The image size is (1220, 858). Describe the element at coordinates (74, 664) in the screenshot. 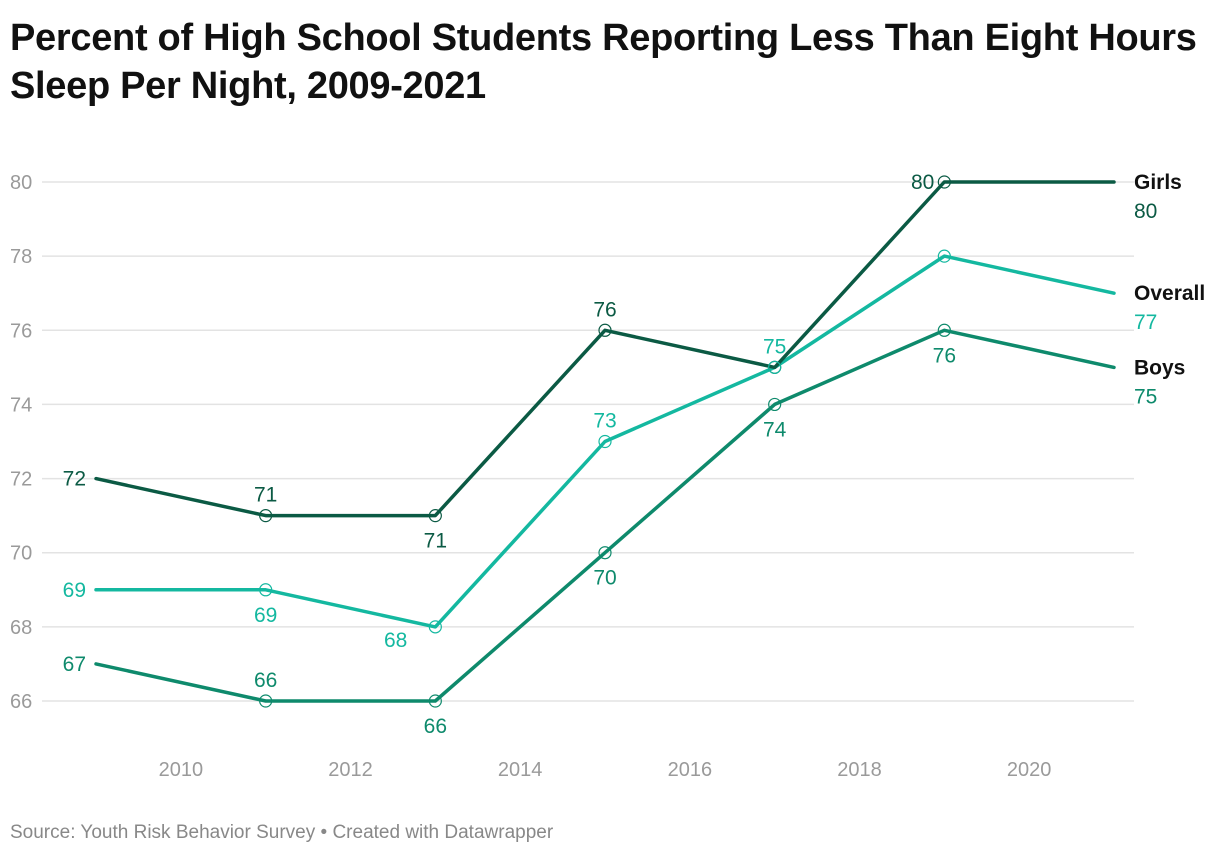

I see `data-label-boys: 67` at that location.